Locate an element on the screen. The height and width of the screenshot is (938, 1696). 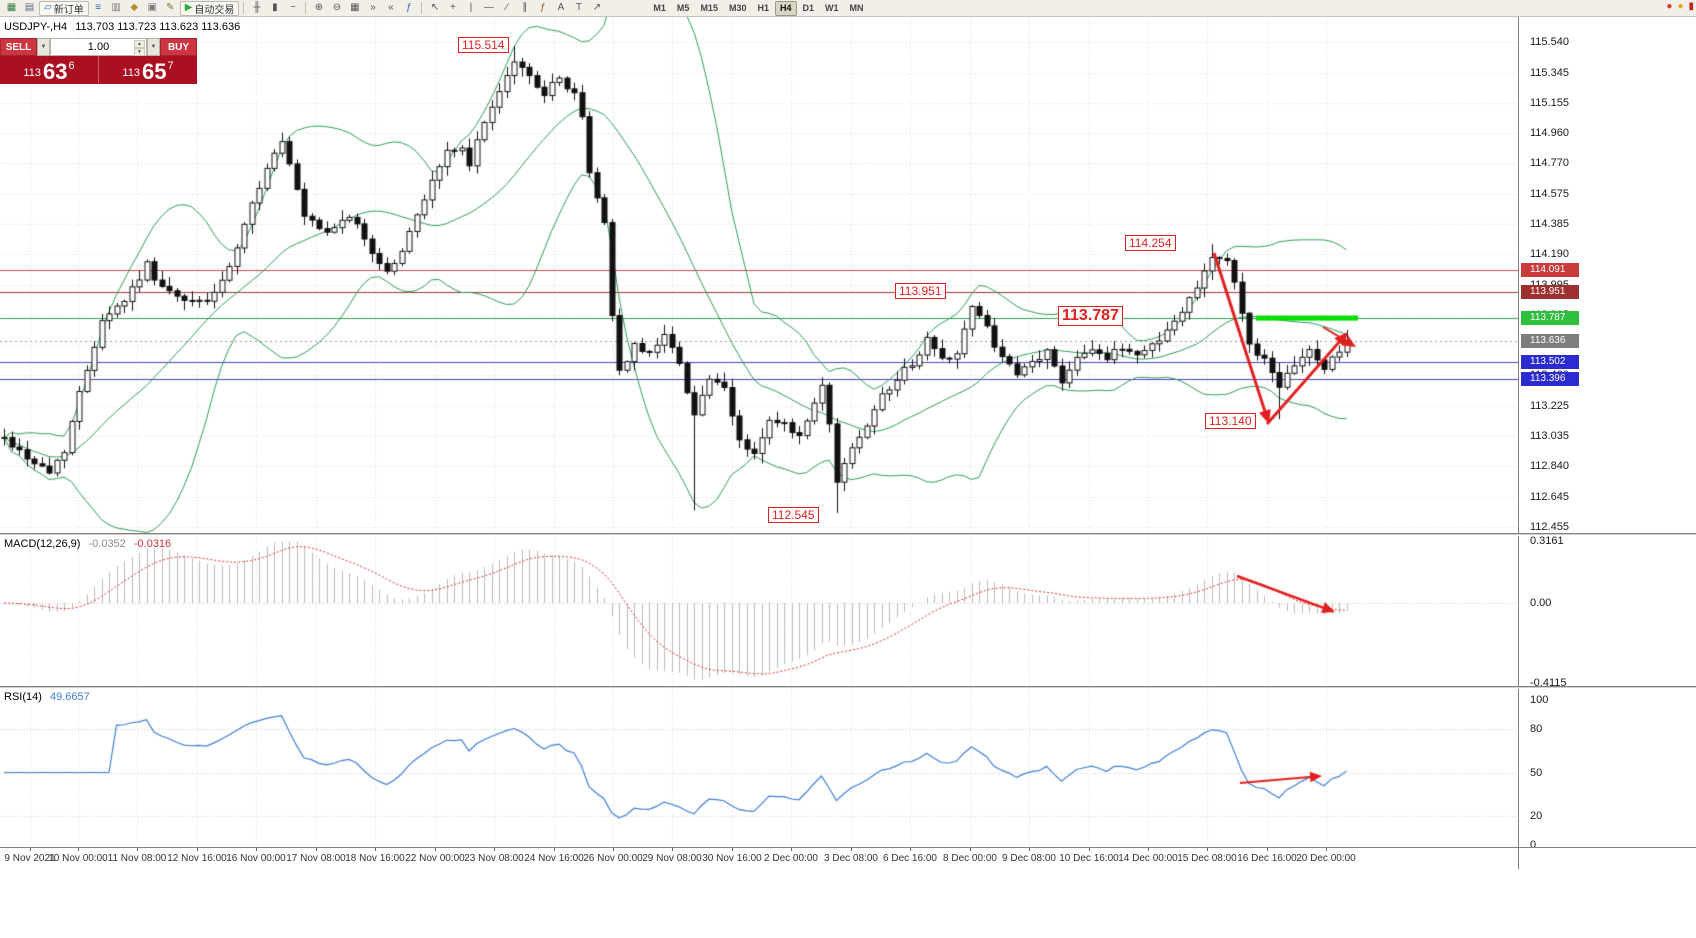
price-annotation: 113.951 is located at coordinates (920, 291).